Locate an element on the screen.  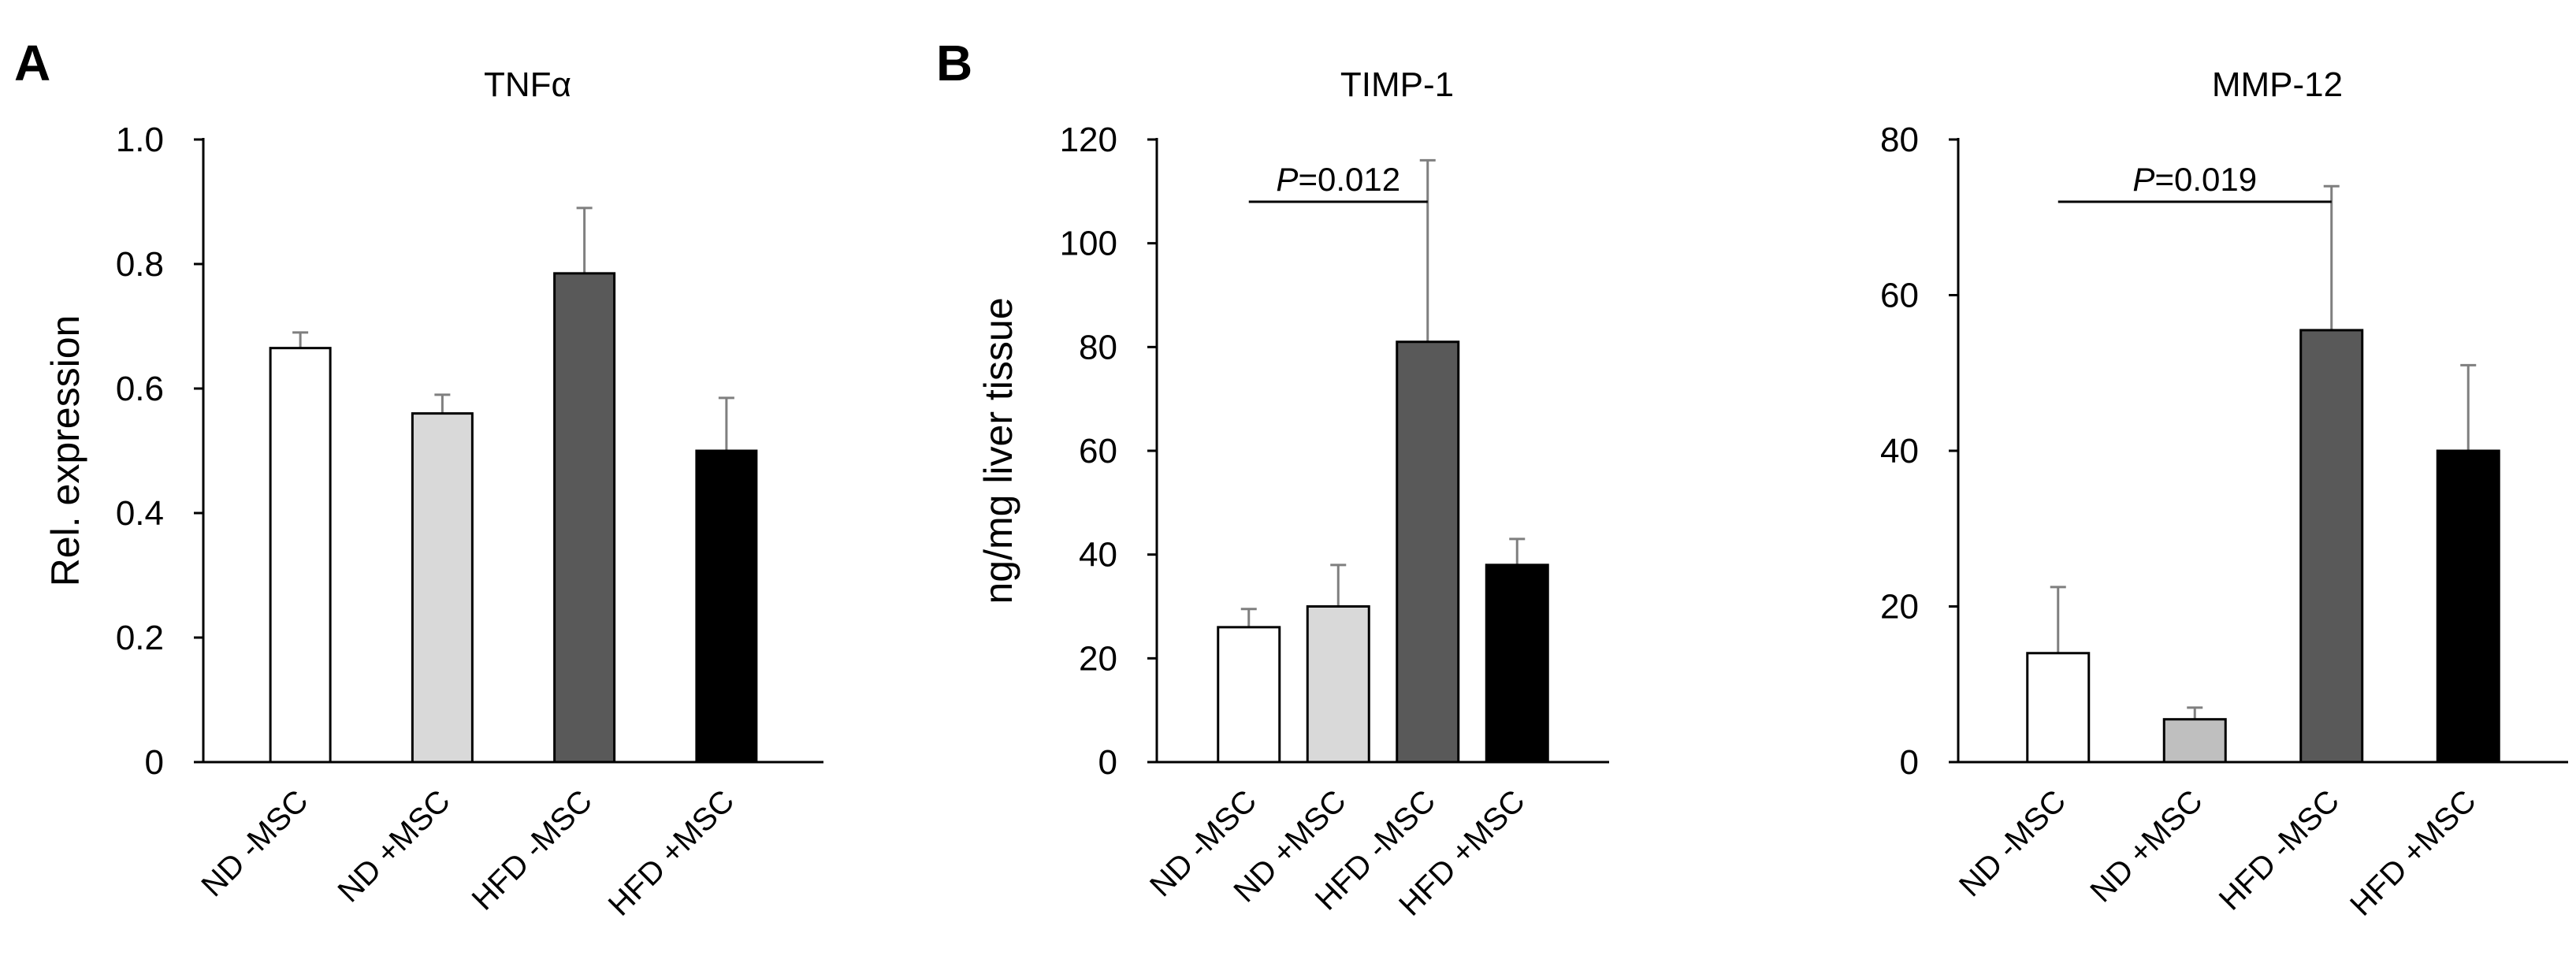
p-value-label: P=0.019 is located at coordinates (2194, 179).